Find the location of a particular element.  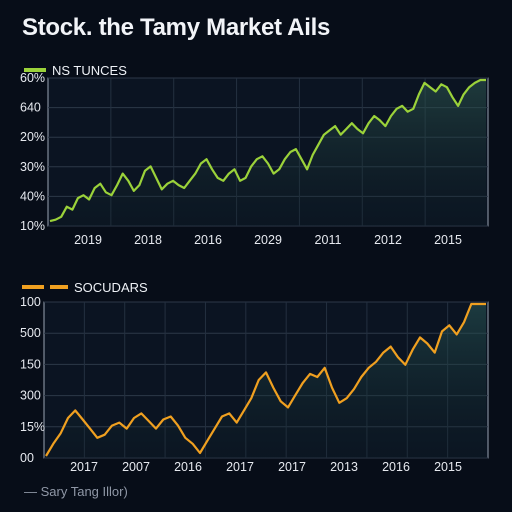

x-tick-label: 2012 is located at coordinates (388, 240).